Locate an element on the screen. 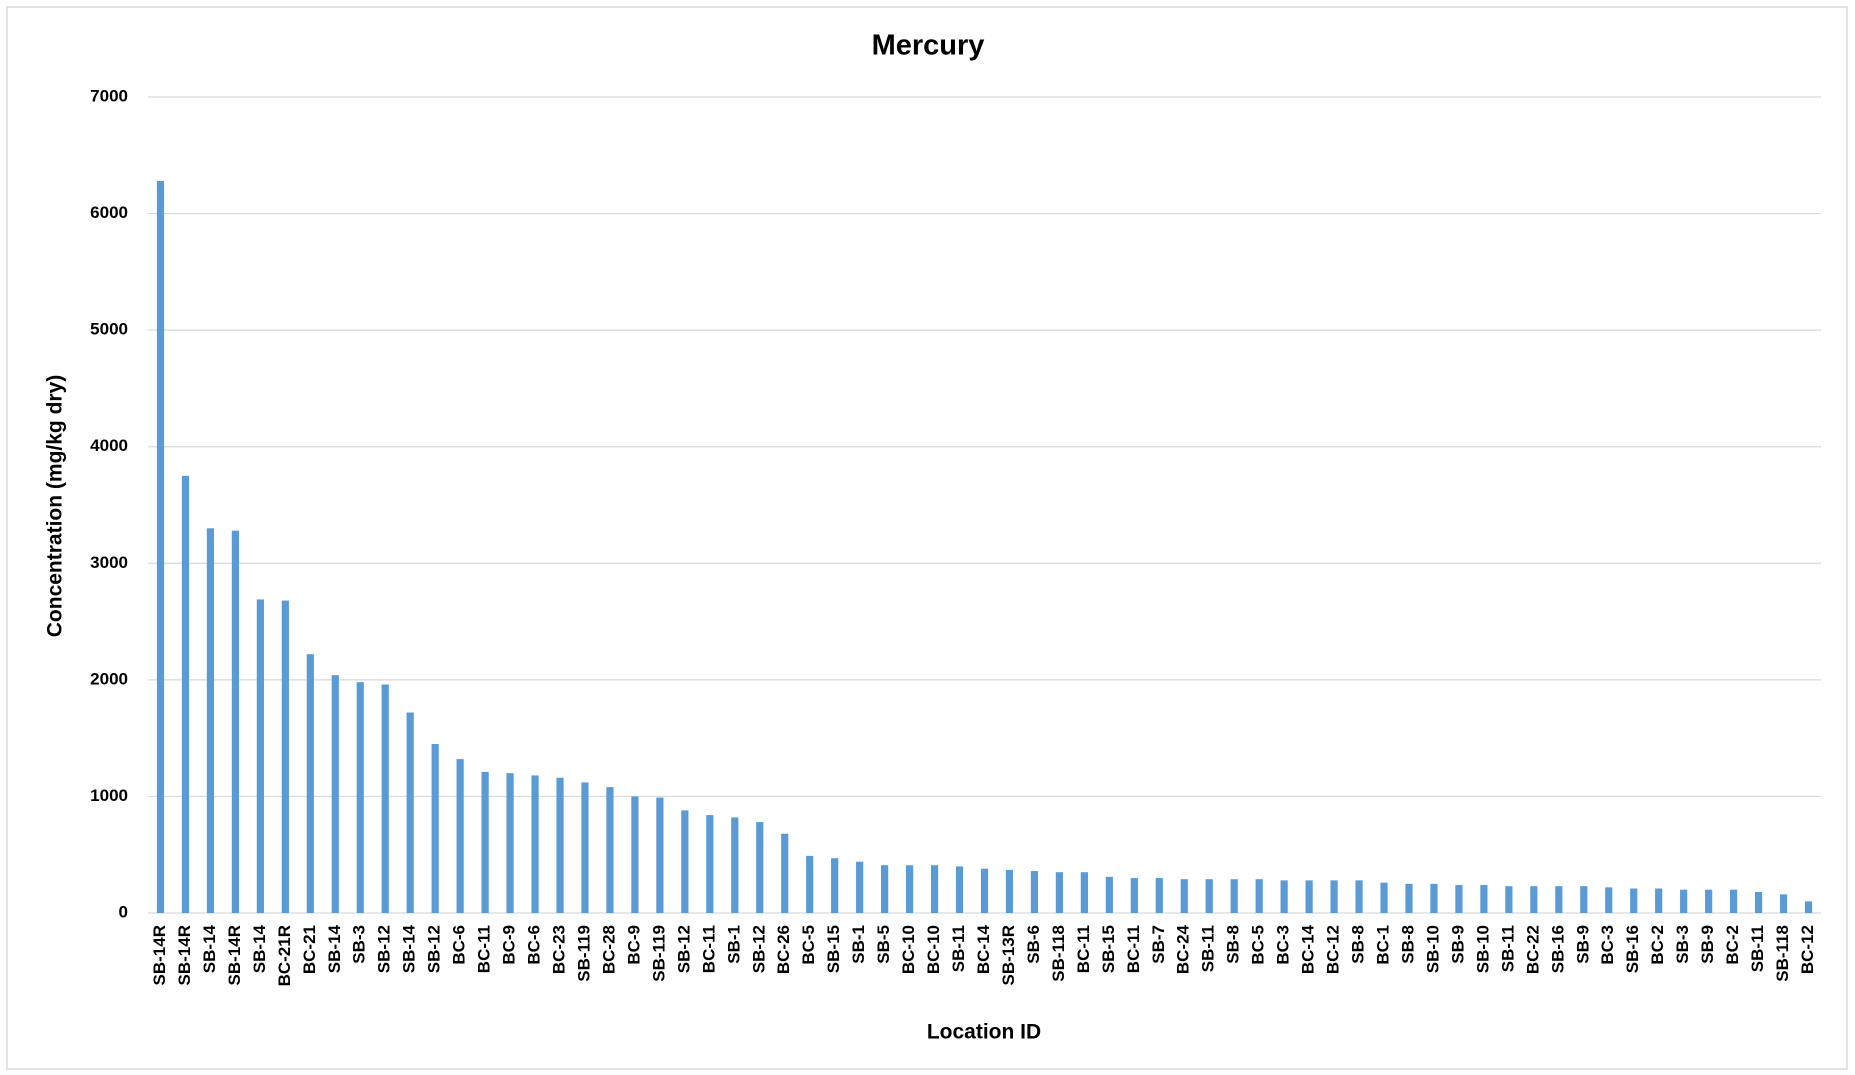 Image resolution: width=1855 pixels, height=1075 pixels. y-tick-label: 4000 is located at coordinates (109, 445).